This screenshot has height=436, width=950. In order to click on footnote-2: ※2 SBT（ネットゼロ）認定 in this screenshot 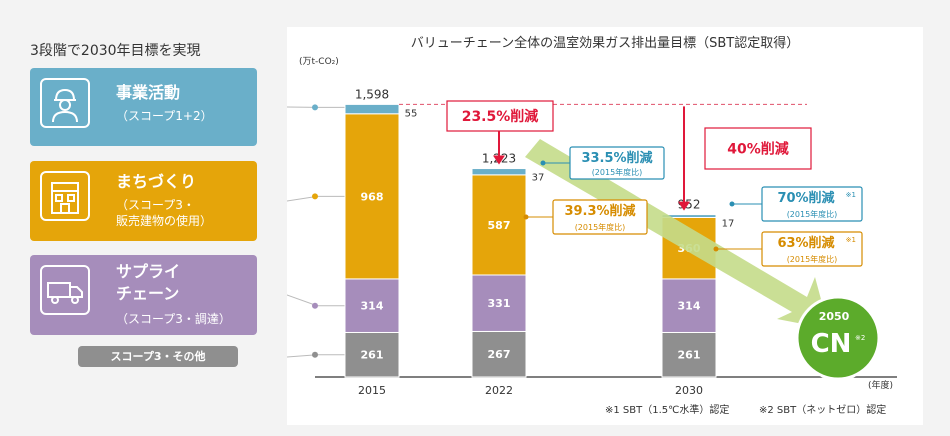, I will do `click(822, 409)`.